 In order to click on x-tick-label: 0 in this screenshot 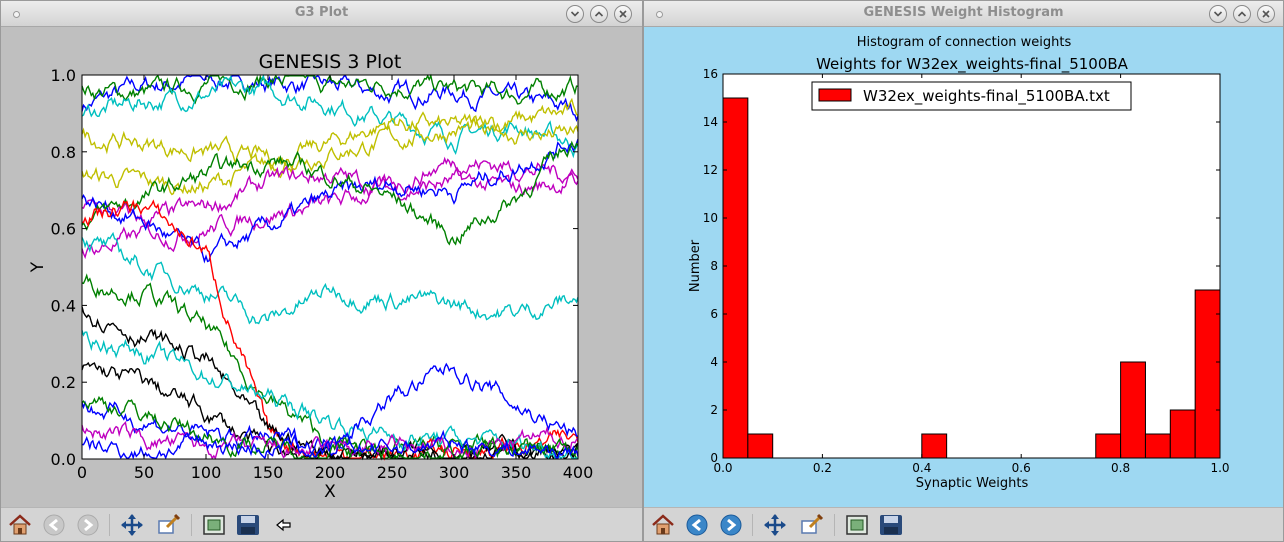, I will do `click(82, 472)`.